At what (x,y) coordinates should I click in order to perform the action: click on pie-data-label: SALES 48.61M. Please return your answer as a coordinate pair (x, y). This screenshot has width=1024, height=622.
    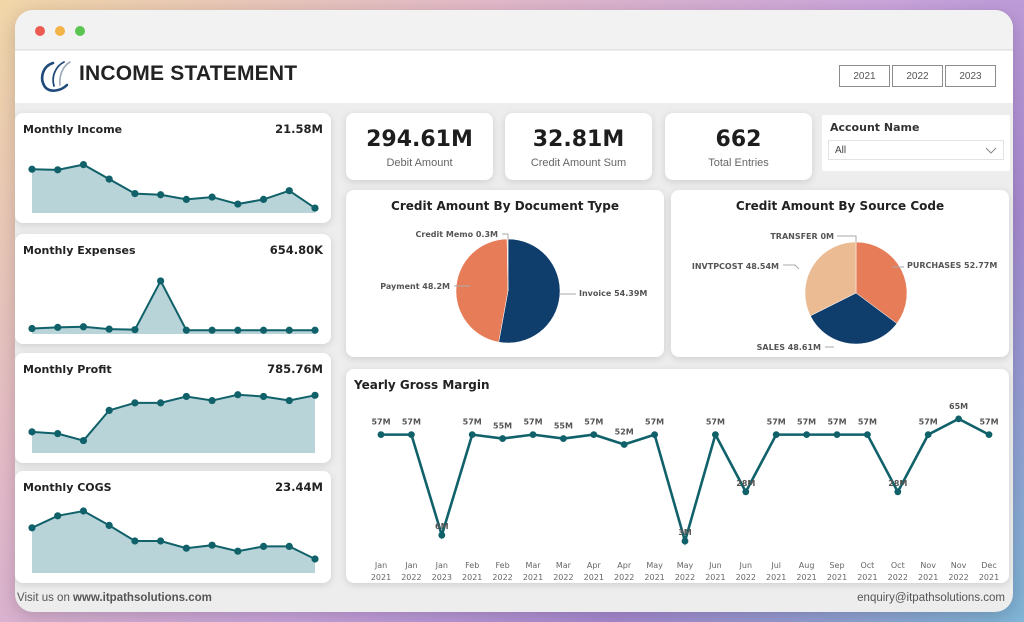
    Looking at the image, I should click on (789, 347).